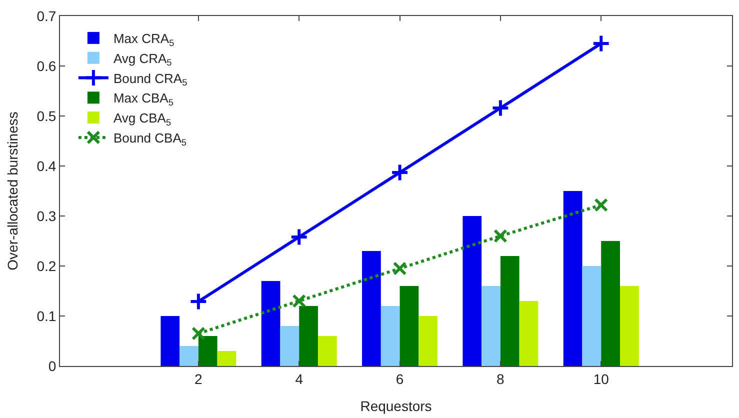 The width and height of the screenshot is (739, 418). Describe the element at coordinates (46, 166) in the screenshot. I see `y-tick-label: 0.4` at that location.